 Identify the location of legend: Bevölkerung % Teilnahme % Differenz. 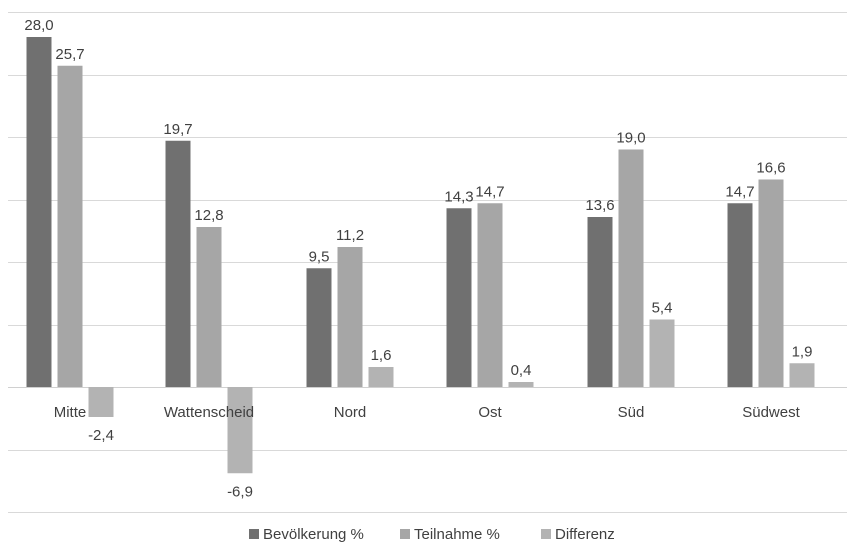
(432, 534).